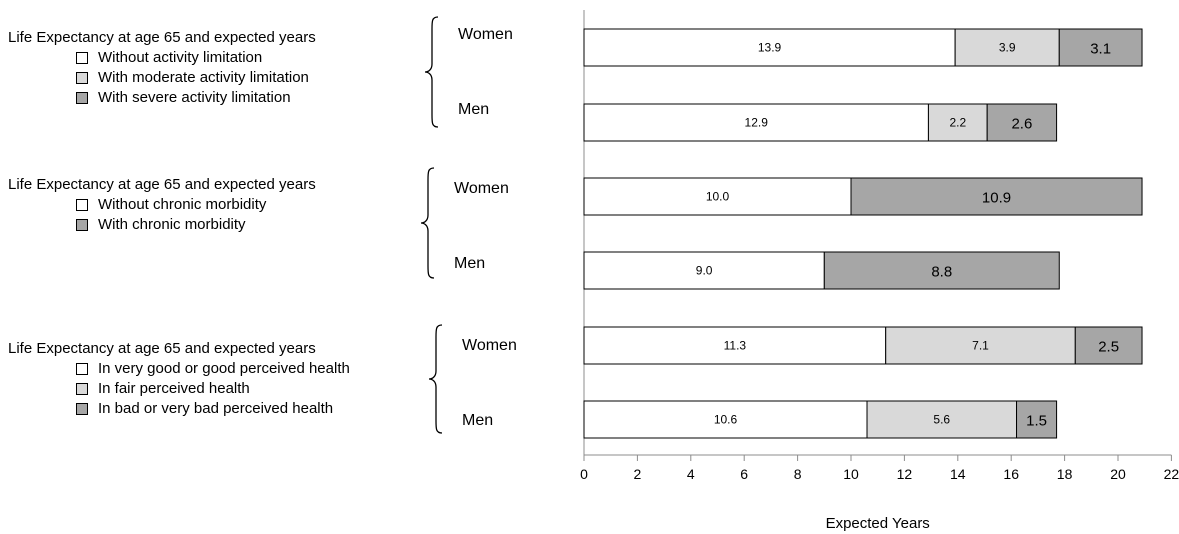  I want to click on x-tick-label: 16, so click(1011, 474).